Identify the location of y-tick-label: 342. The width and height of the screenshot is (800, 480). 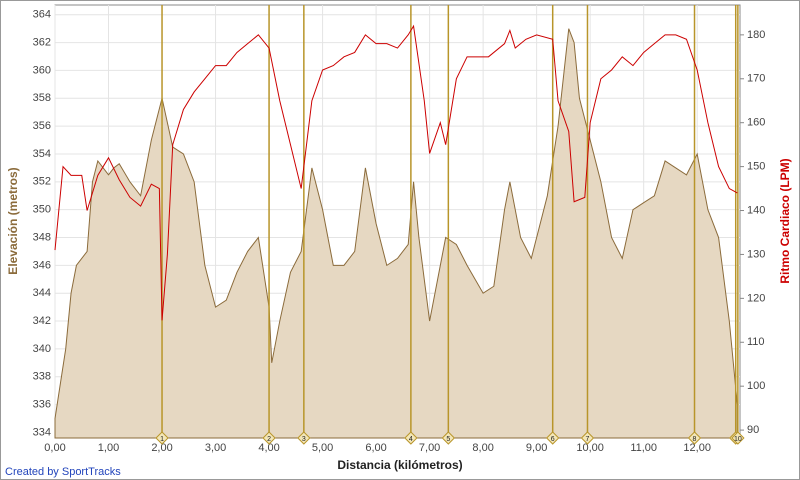
(42, 321).